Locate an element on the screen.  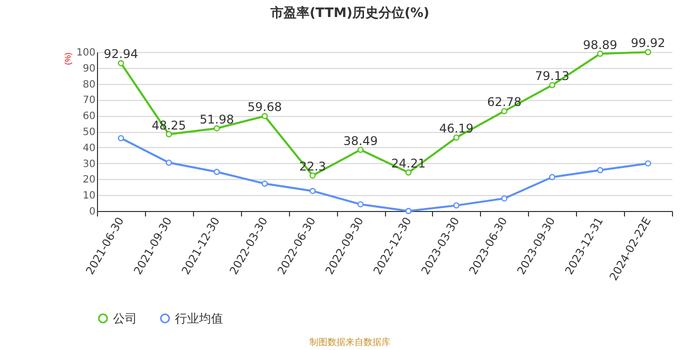
chart-title: 市盈率(TTM)历史分位(%) is located at coordinates (350, 13).